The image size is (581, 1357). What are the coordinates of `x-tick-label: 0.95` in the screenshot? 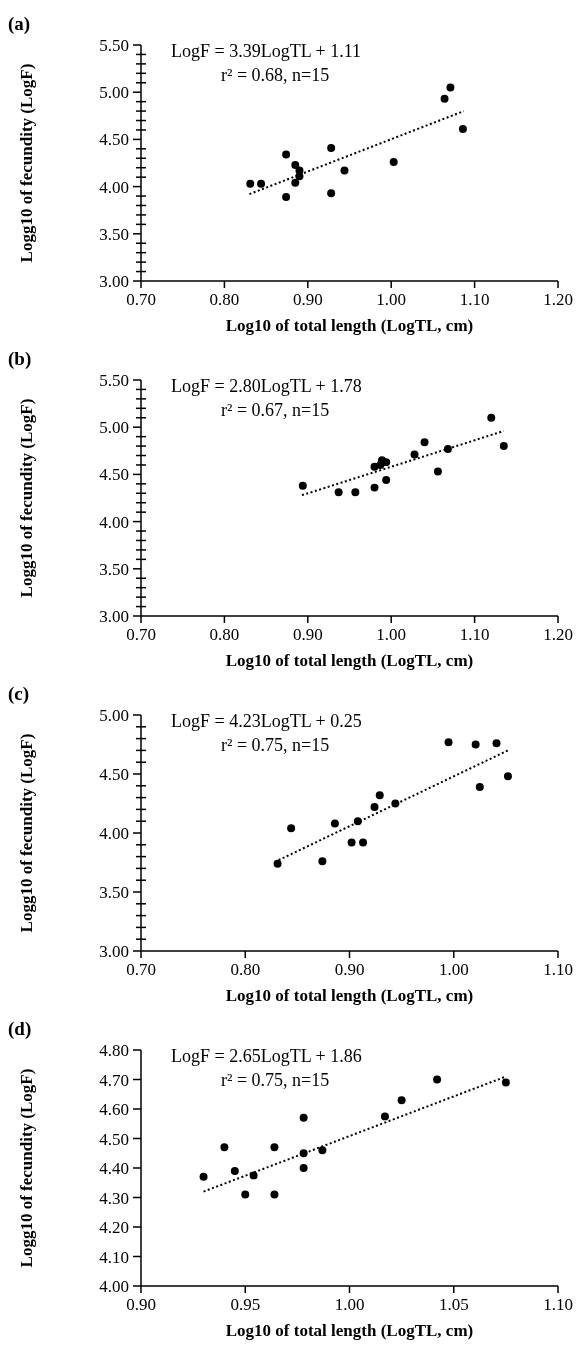 It's located at (245, 1304).